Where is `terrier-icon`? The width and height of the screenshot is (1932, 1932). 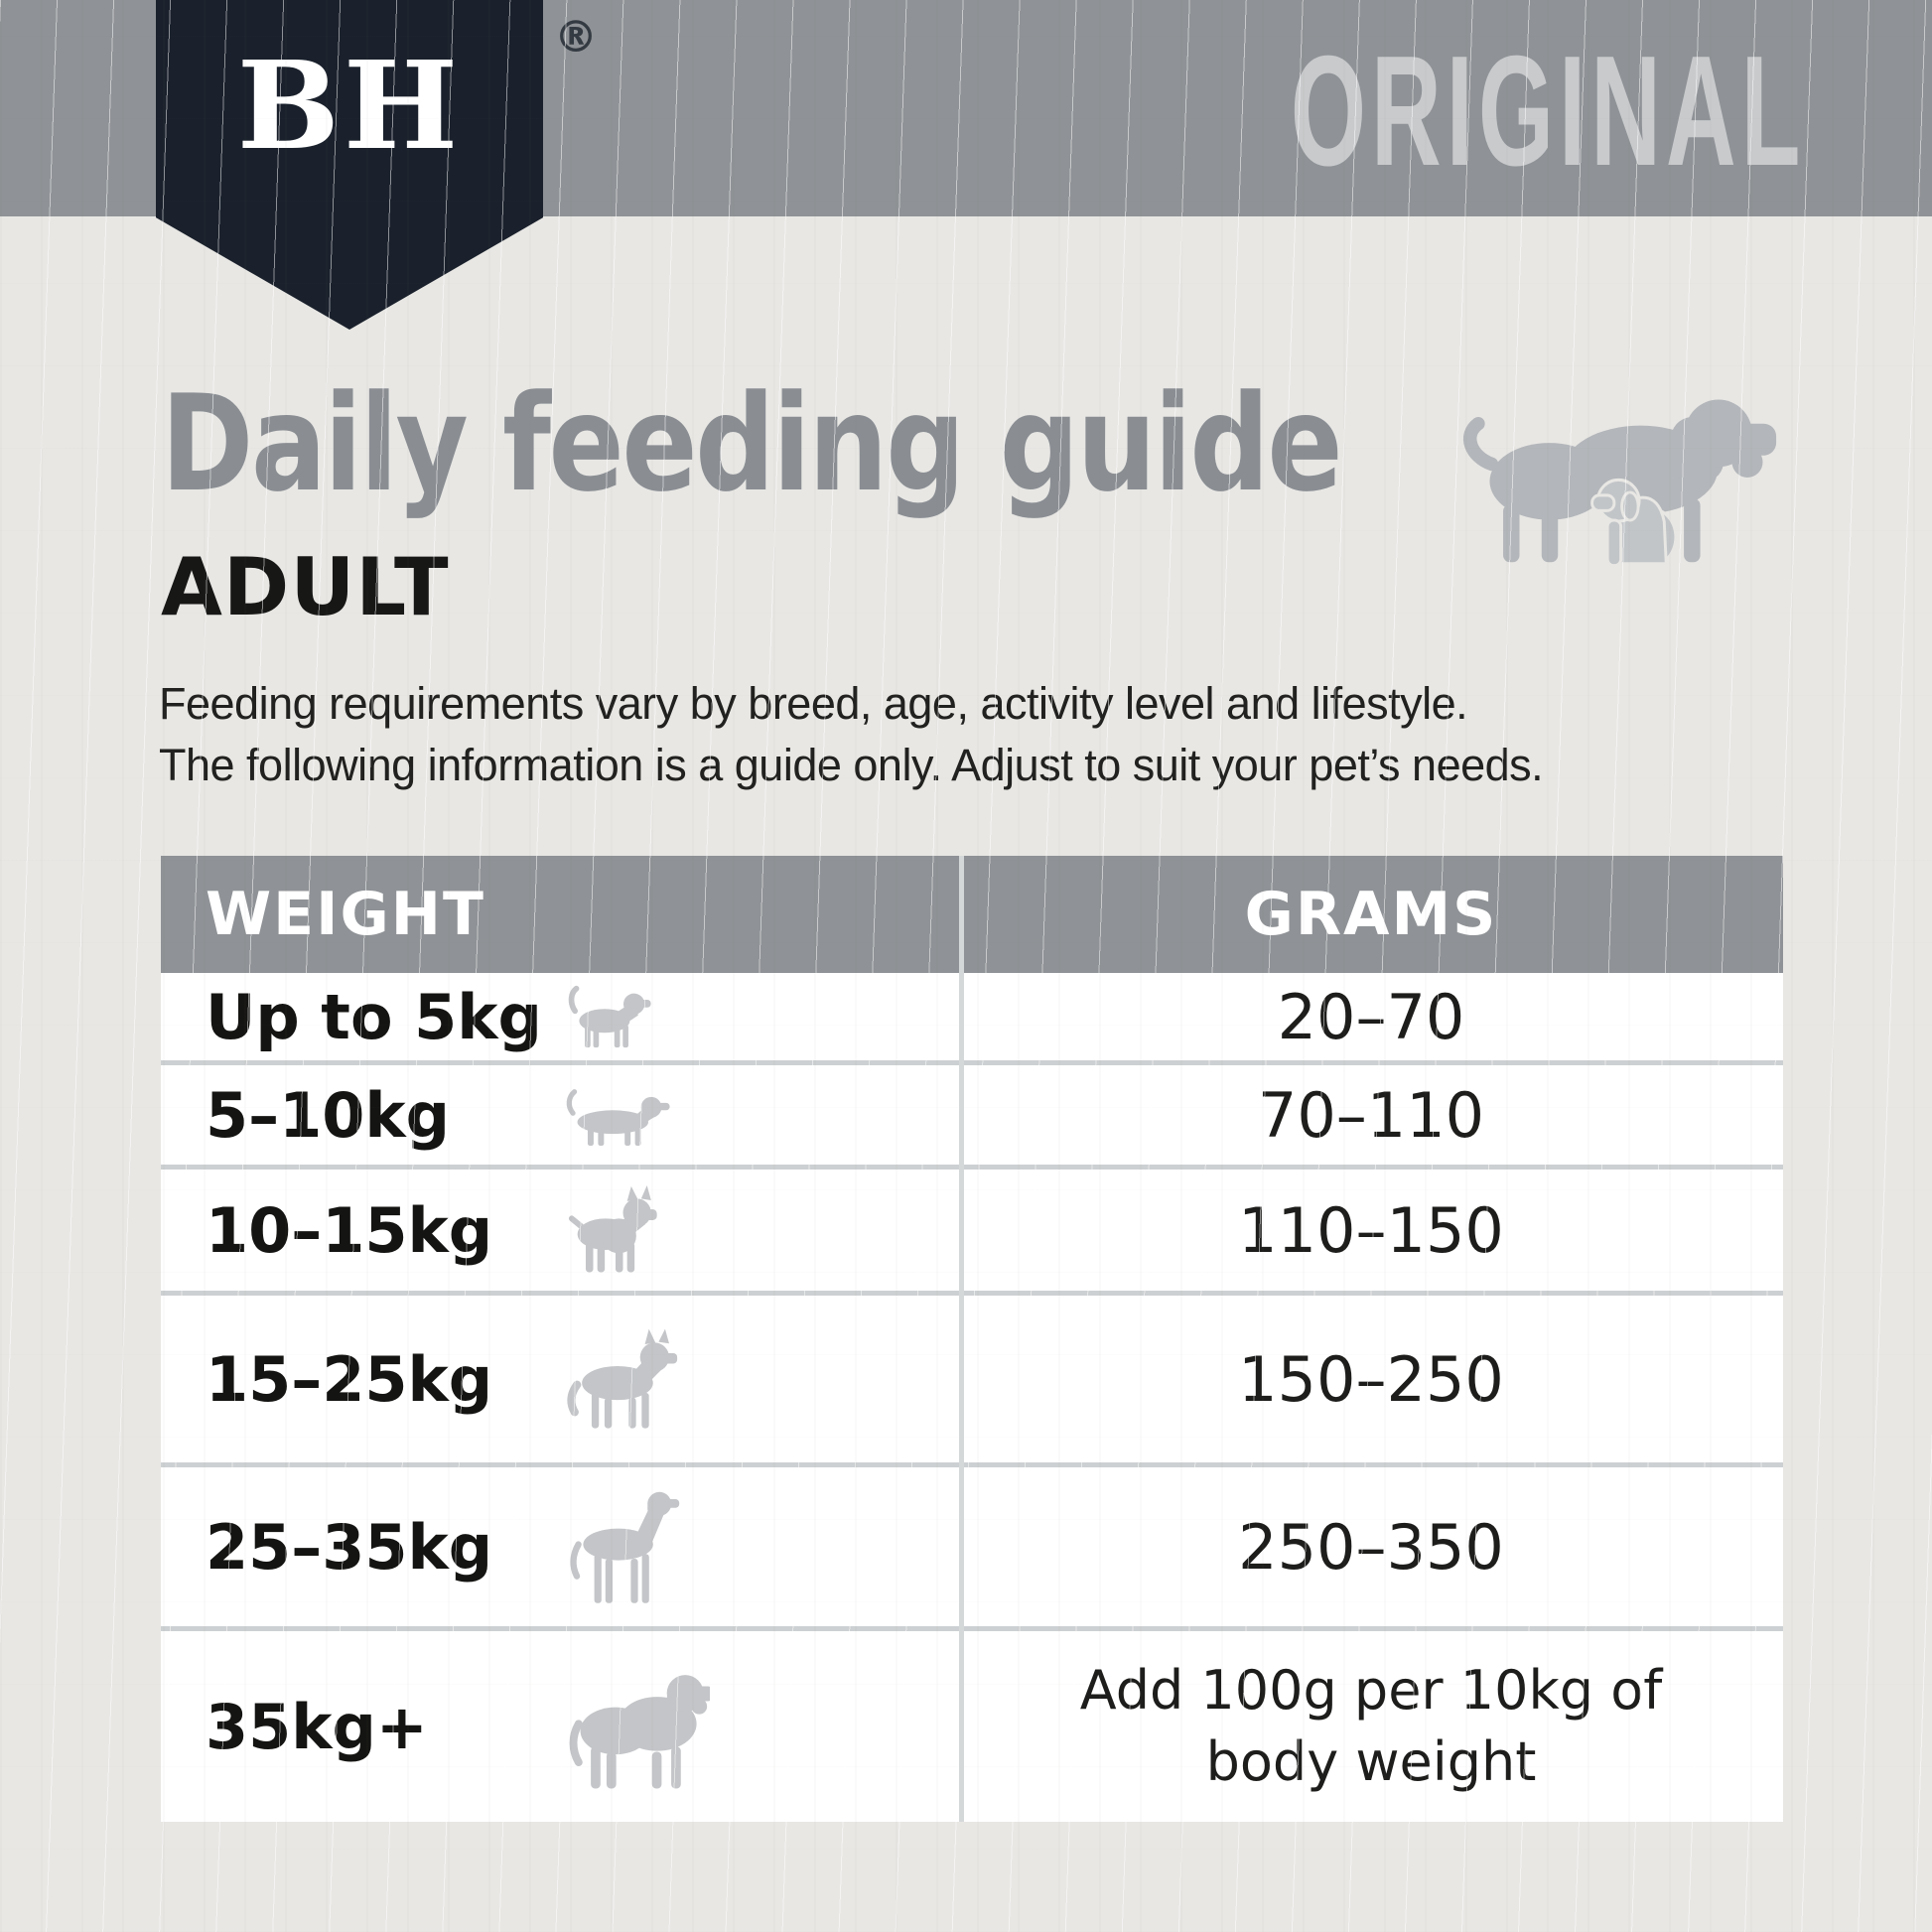 terrier-icon is located at coordinates (613, 1229).